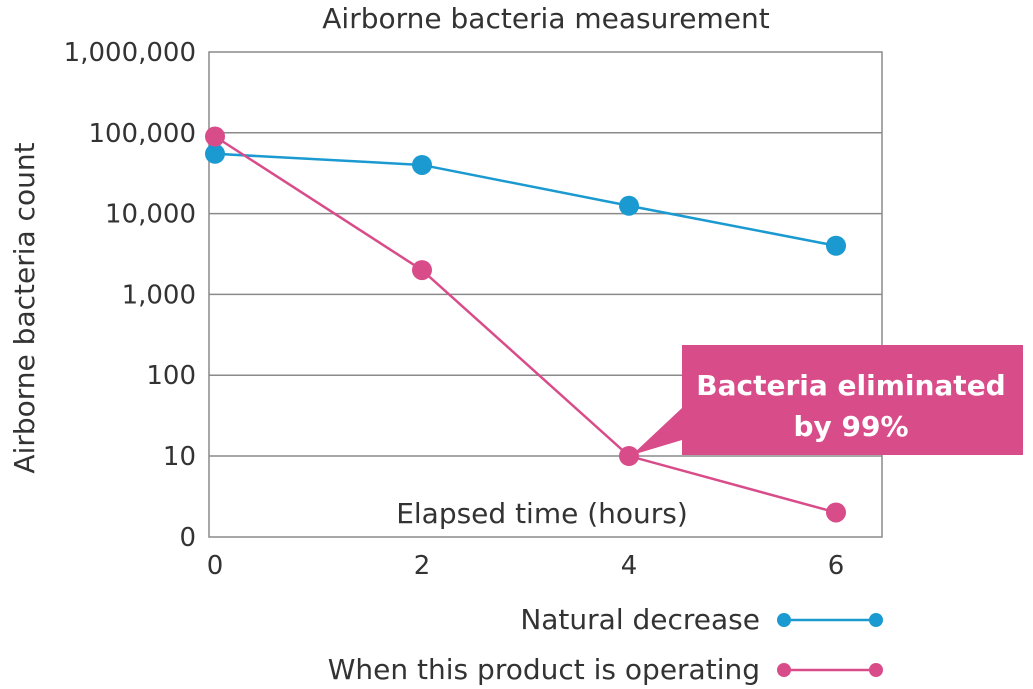 This screenshot has height=689, width=1033. I want to click on y-tick-label: 100,000, so click(142, 134).